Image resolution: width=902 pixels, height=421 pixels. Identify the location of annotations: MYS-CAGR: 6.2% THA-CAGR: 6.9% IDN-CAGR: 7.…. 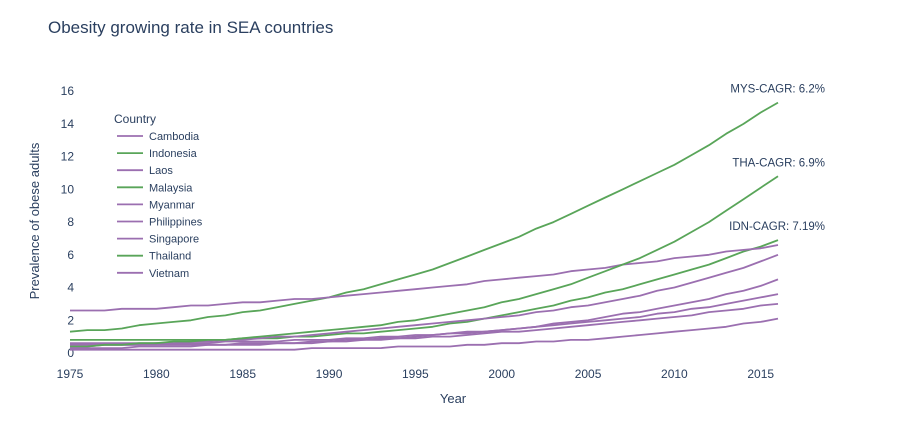
(777, 158).